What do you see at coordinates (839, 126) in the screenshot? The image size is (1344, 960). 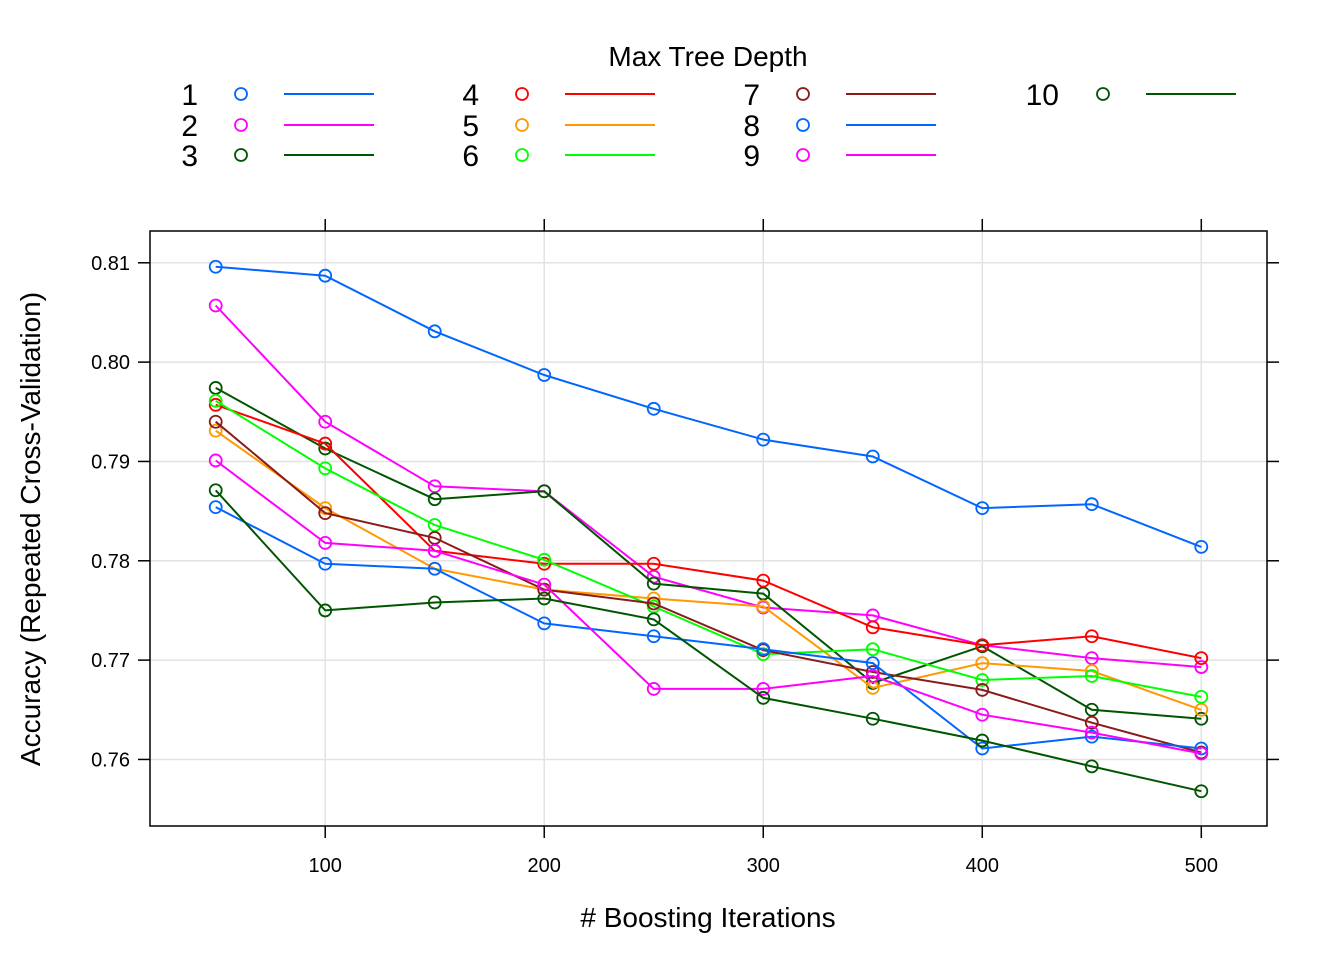 I see `legend-item-8: 8` at bounding box center [839, 126].